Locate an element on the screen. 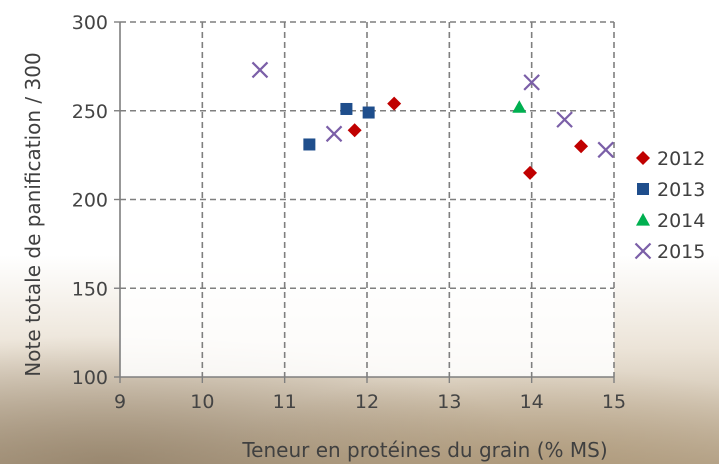  x-tick-label: 10 is located at coordinates (202, 402).